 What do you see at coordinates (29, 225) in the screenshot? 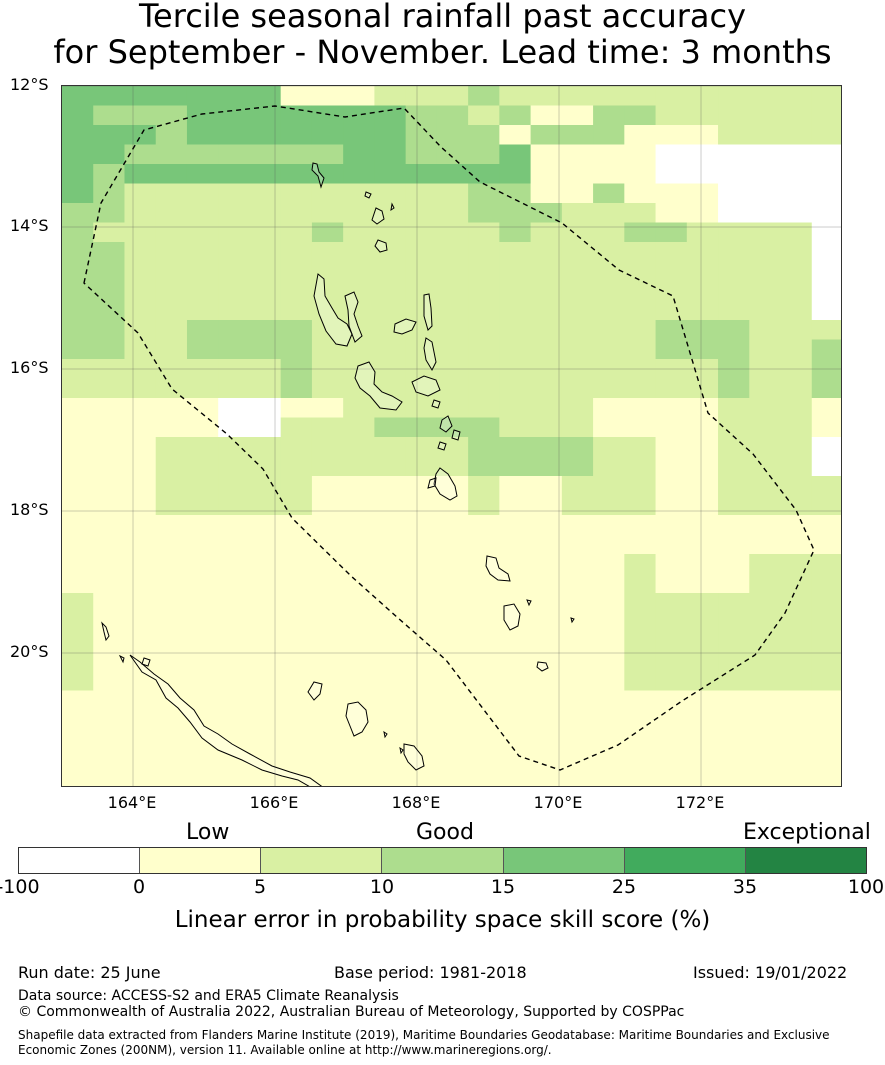
I see `lat-label-14s: 14°S` at bounding box center [29, 225].